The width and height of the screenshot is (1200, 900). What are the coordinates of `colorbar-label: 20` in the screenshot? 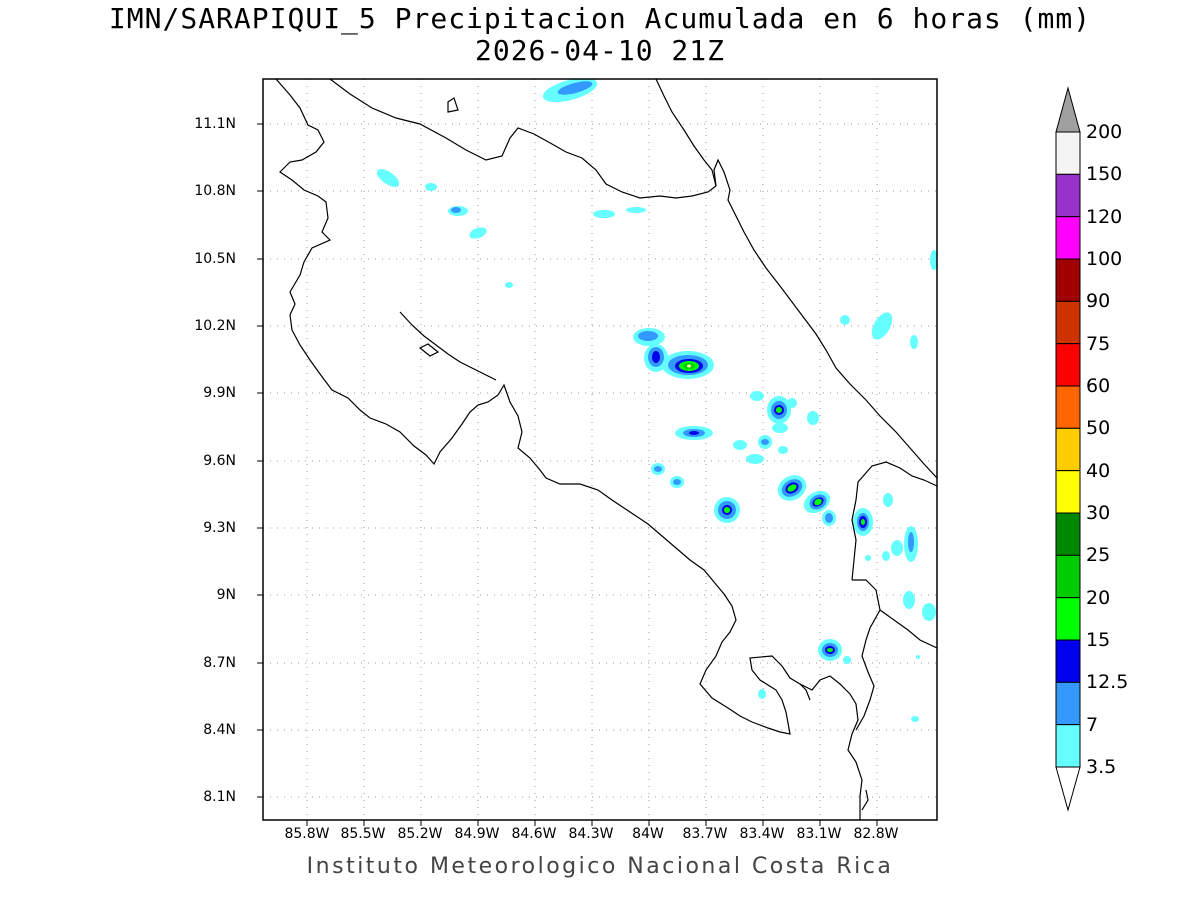 It's located at (1098, 598).